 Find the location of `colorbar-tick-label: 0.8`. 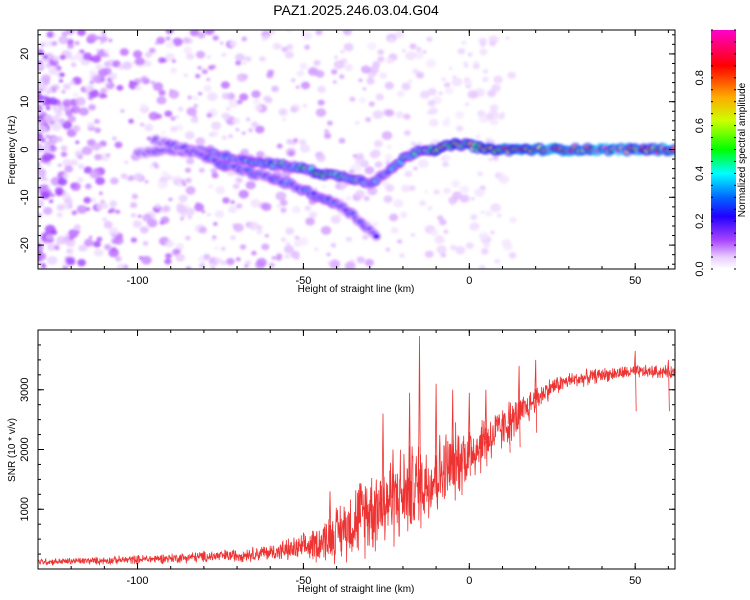

colorbar-tick-label: 0.8 is located at coordinates (700, 77).